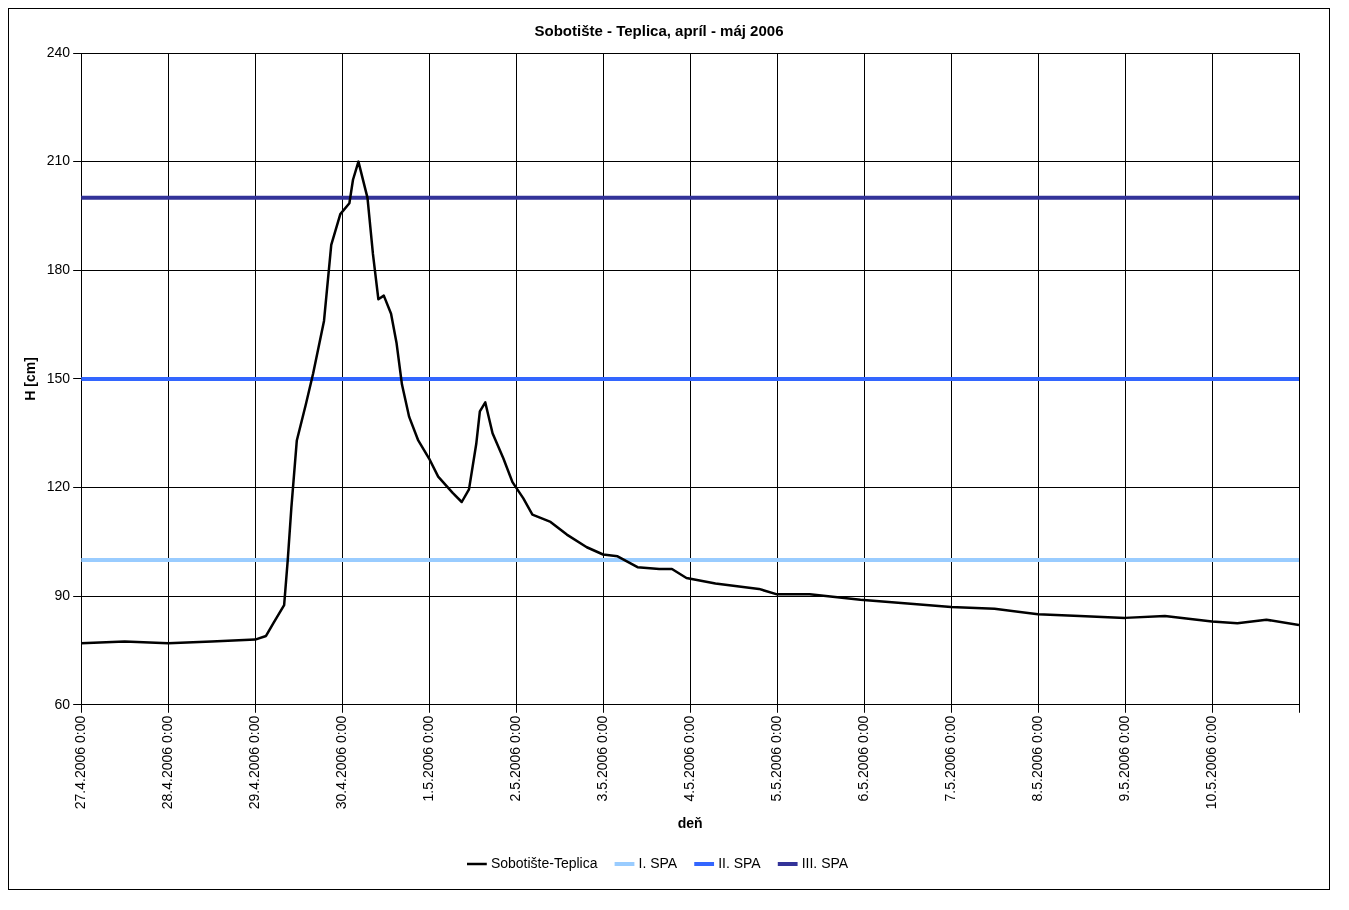 The width and height of the screenshot is (1349, 910). I want to click on legend-label: III. SPA, so click(825, 862).